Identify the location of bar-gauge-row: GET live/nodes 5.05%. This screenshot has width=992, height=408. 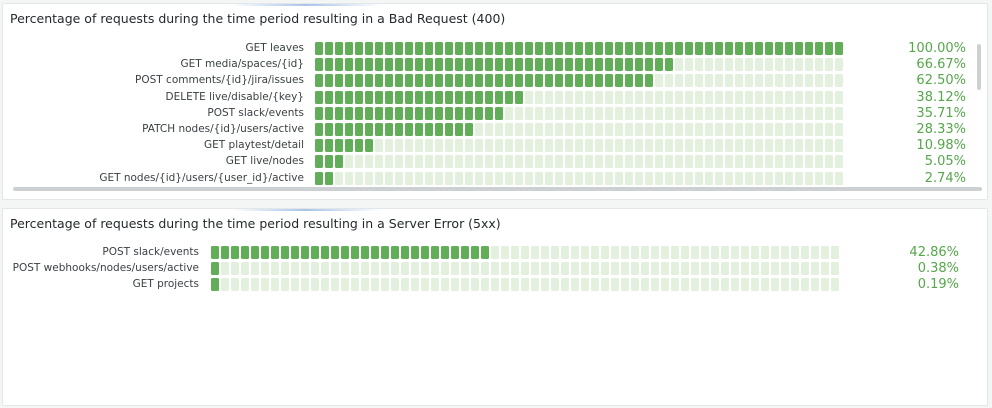
(495, 162).